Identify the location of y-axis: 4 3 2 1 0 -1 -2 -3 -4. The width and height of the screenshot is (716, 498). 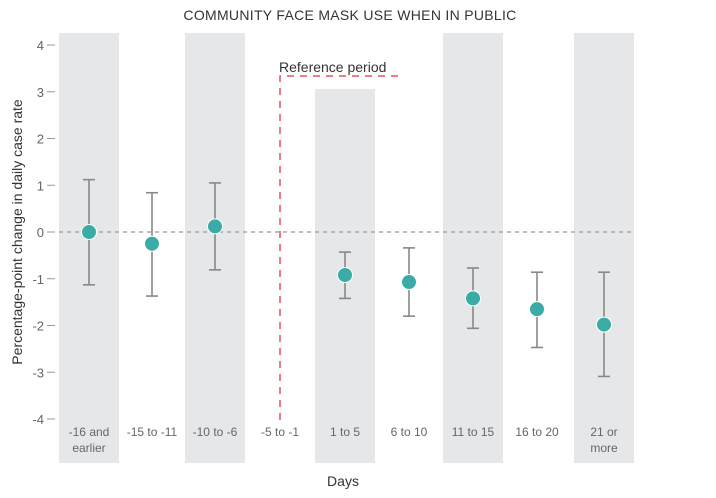
(43, 232).